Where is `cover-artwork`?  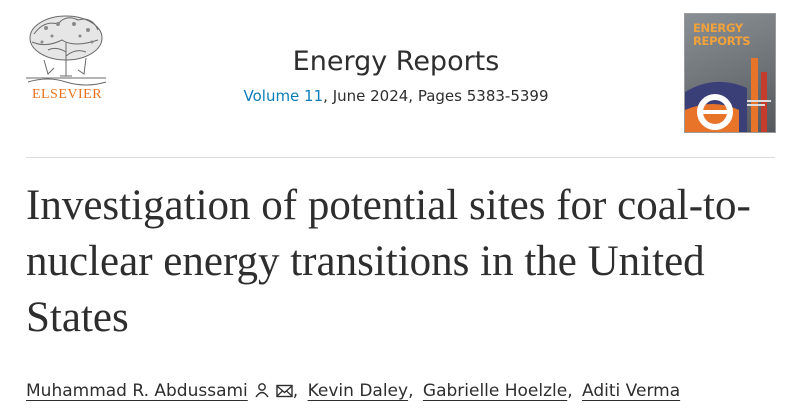
cover-artwork is located at coordinates (728, 95).